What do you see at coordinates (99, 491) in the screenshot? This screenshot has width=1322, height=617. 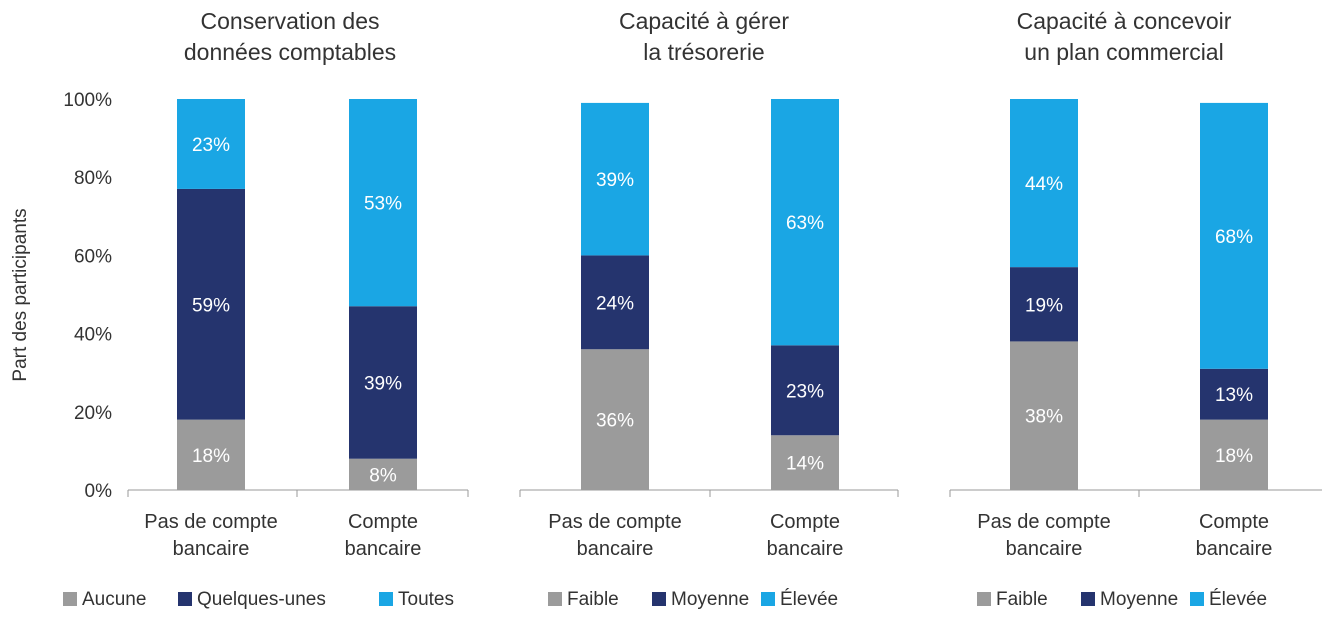 I see `y-tick-label: 0%` at bounding box center [99, 491].